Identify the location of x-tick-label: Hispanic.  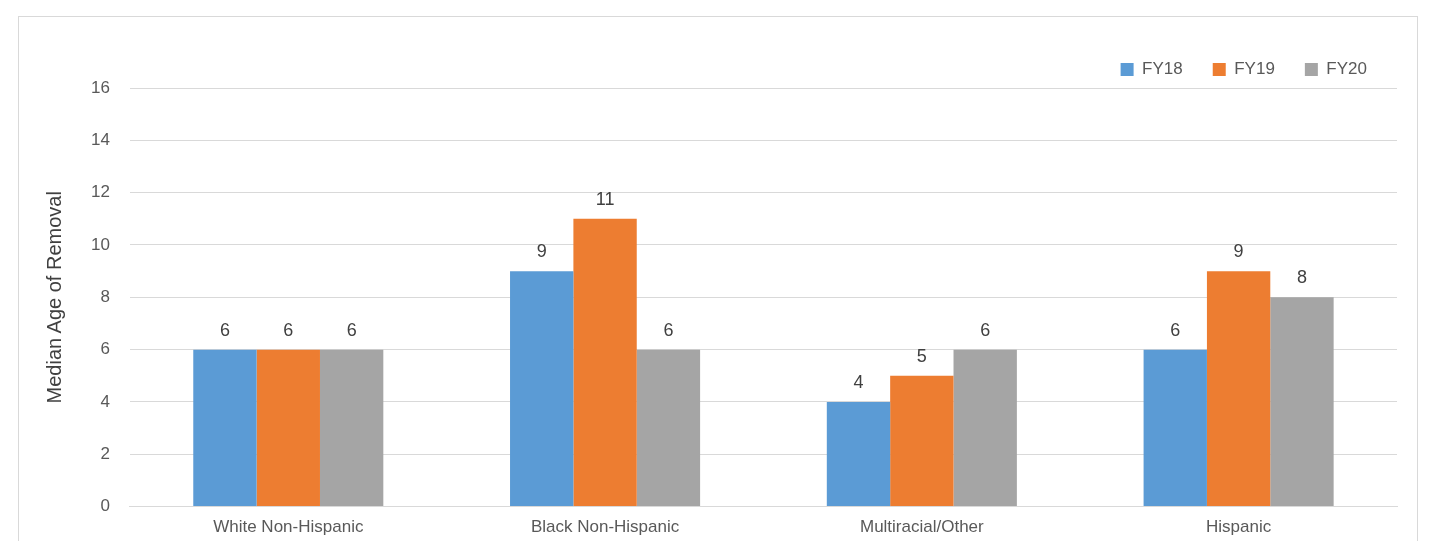
(1239, 527).